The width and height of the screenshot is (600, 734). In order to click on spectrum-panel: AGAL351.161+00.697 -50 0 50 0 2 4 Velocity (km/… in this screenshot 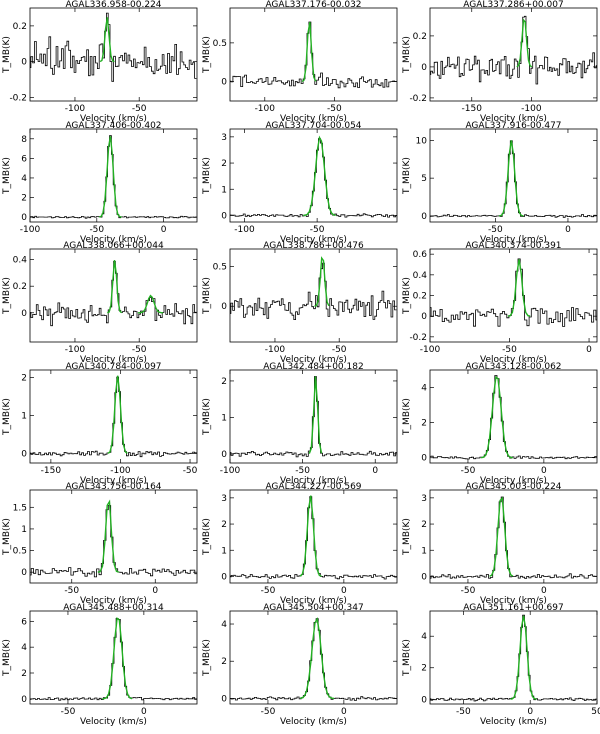, I will do `click(501, 665)`.